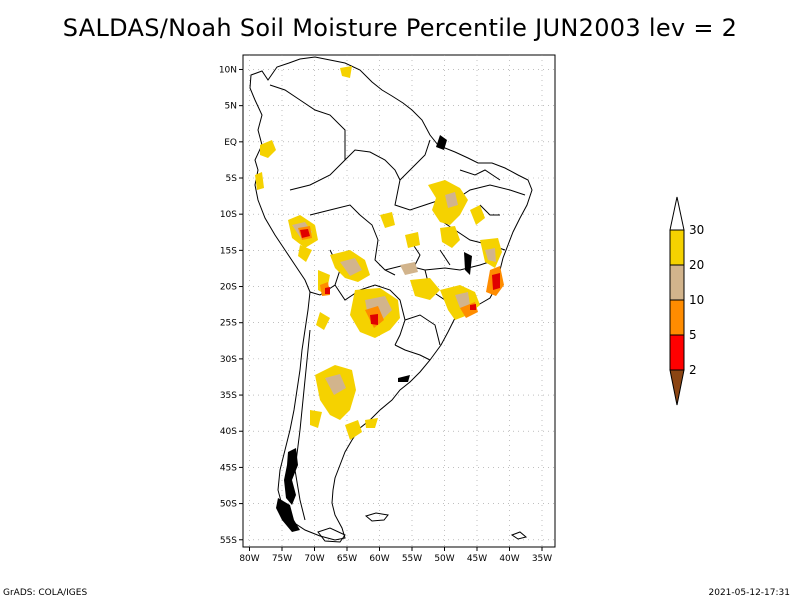 The width and height of the screenshot is (800, 600). What do you see at coordinates (228, 360) in the screenshot?
I see `lat-tick-label: 30S` at bounding box center [228, 360].